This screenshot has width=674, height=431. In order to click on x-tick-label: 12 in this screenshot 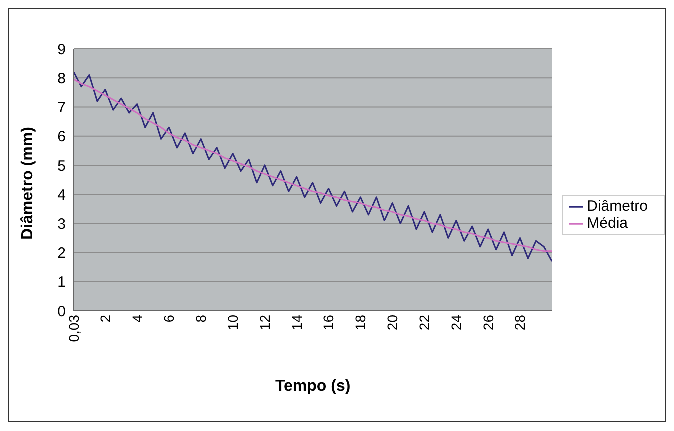, I will do `click(264, 322)`.